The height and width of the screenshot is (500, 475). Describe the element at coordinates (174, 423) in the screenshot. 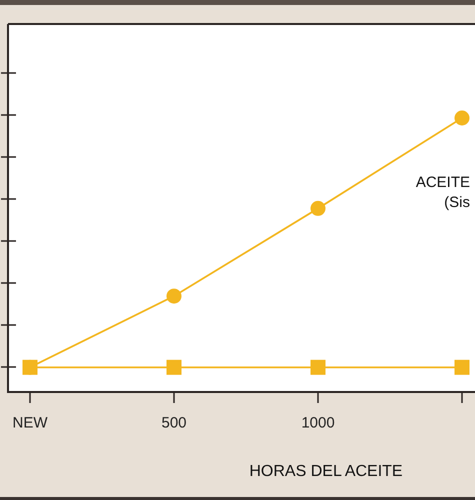

I see `x-tick-label: 500` at that location.